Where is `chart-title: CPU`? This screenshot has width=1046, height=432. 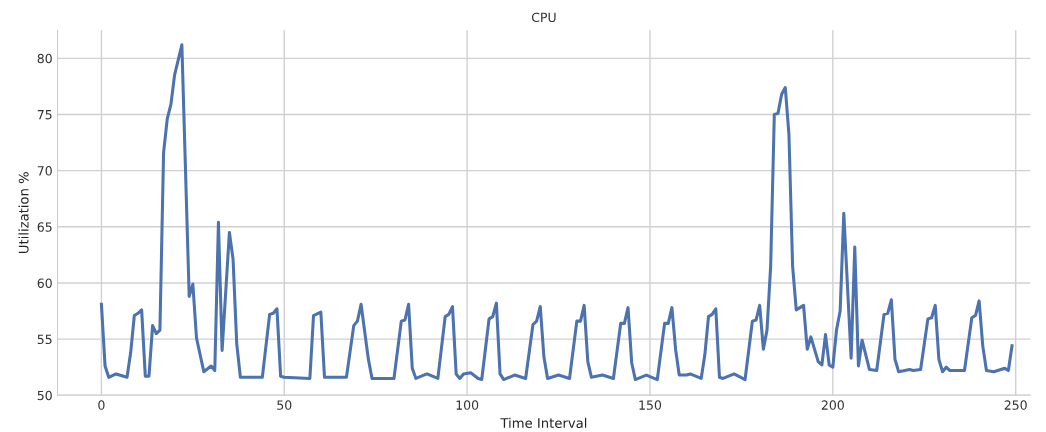 chart-title: CPU is located at coordinates (543, 17).